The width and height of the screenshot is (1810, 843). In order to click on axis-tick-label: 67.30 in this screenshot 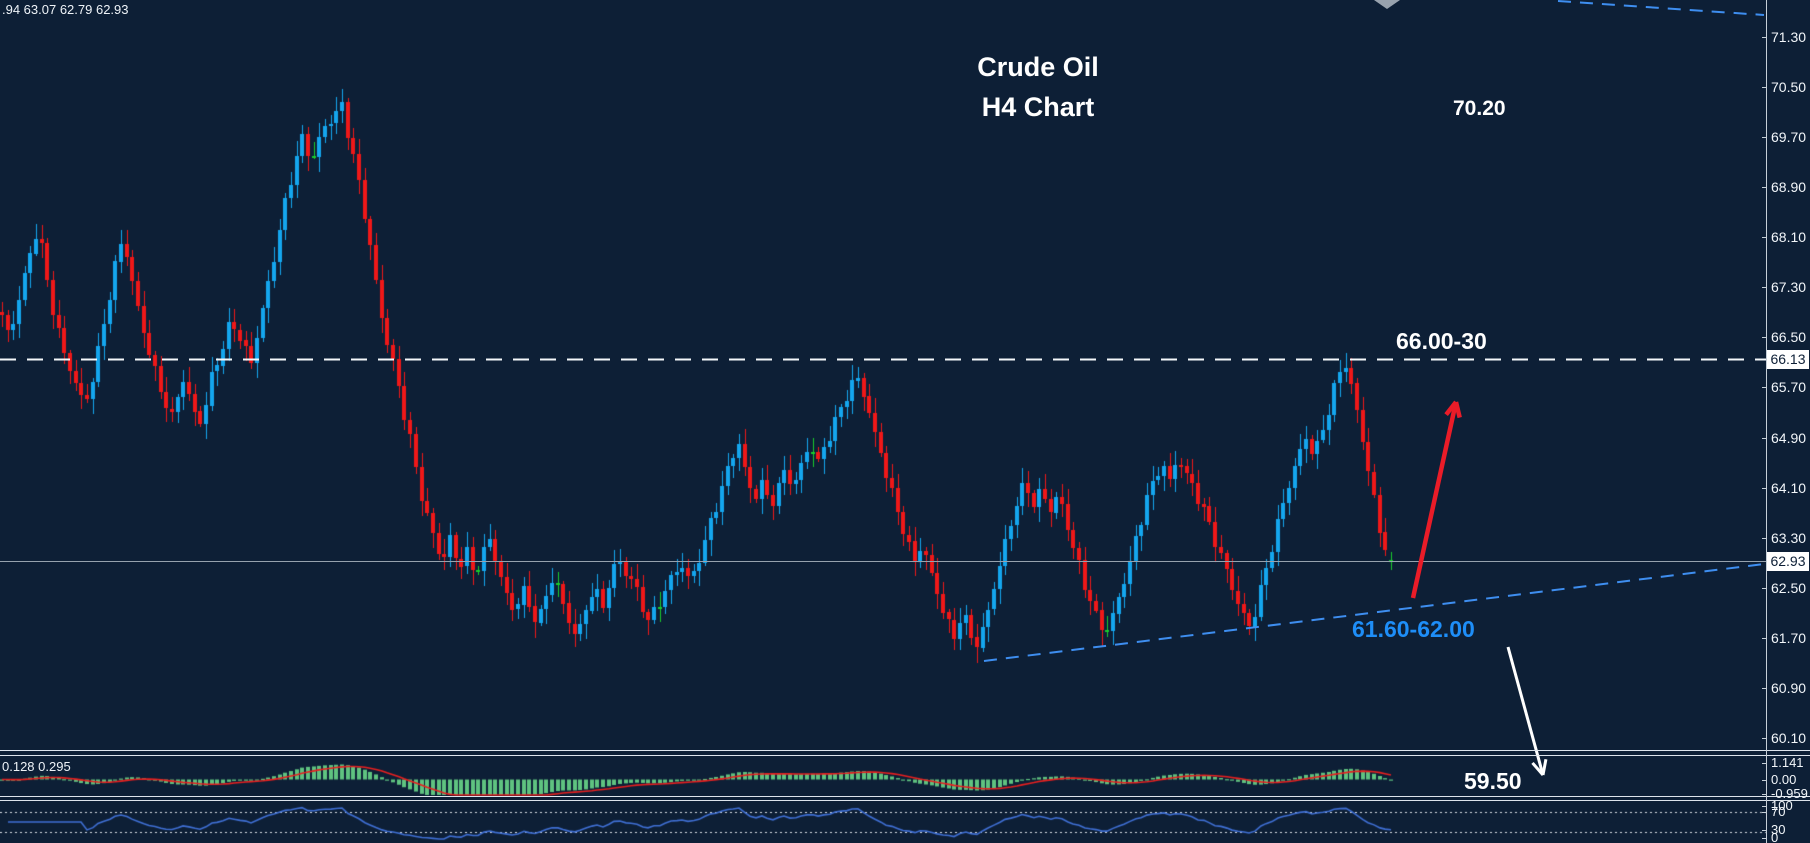, I will do `click(1789, 287)`.